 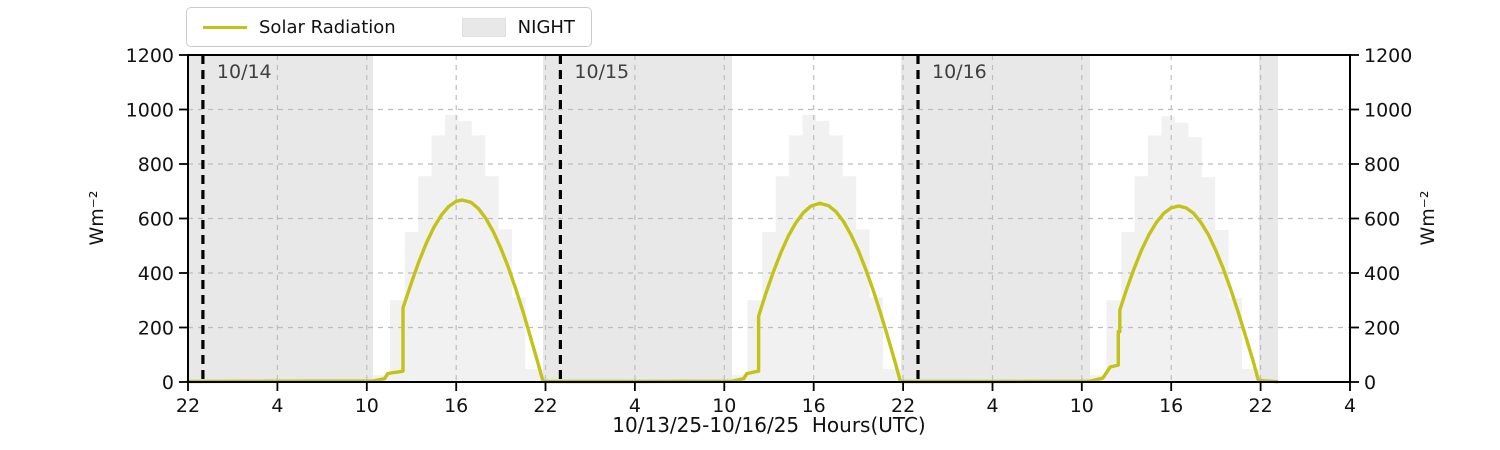 What do you see at coordinates (959, 72) in the screenshot?
I see `date-label: 10/16` at bounding box center [959, 72].